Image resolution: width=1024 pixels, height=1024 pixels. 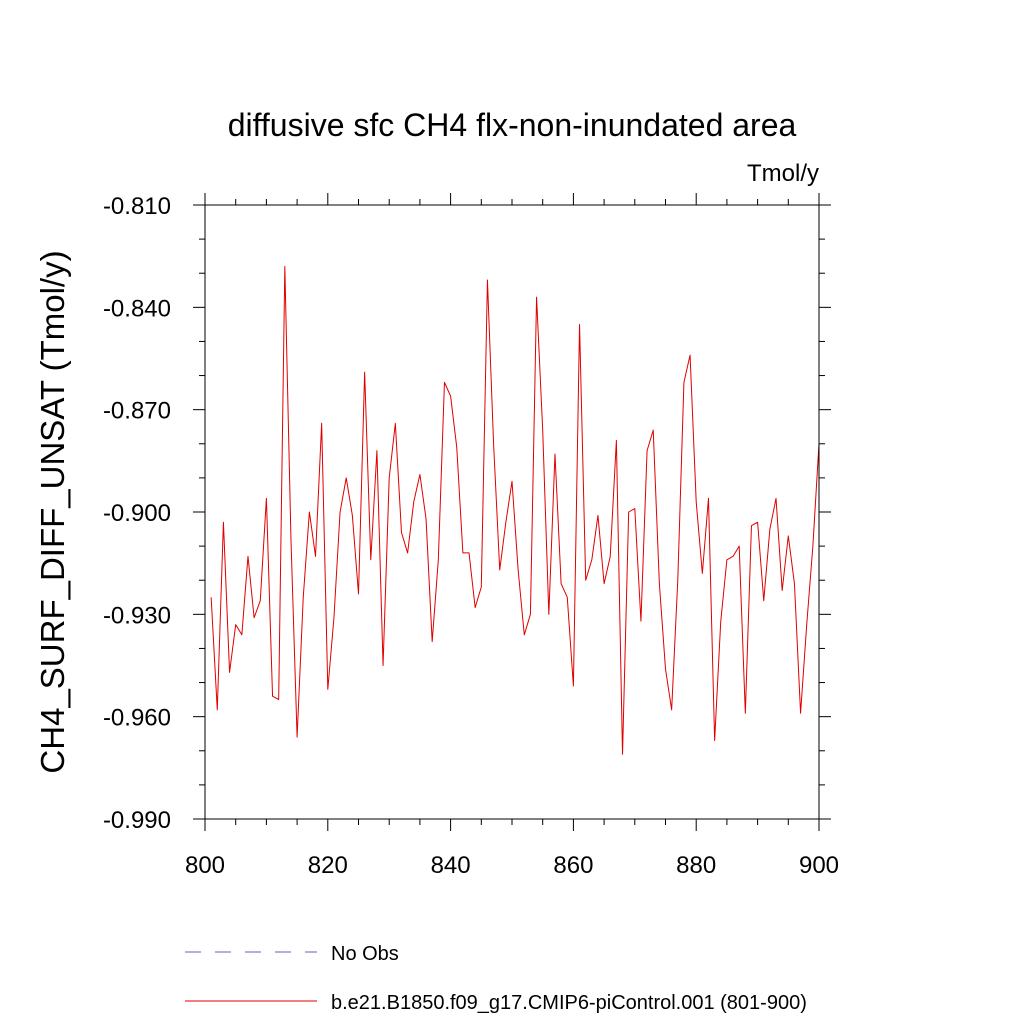 What do you see at coordinates (819, 865) in the screenshot?
I see `x-tick-label: 900` at bounding box center [819, 865].